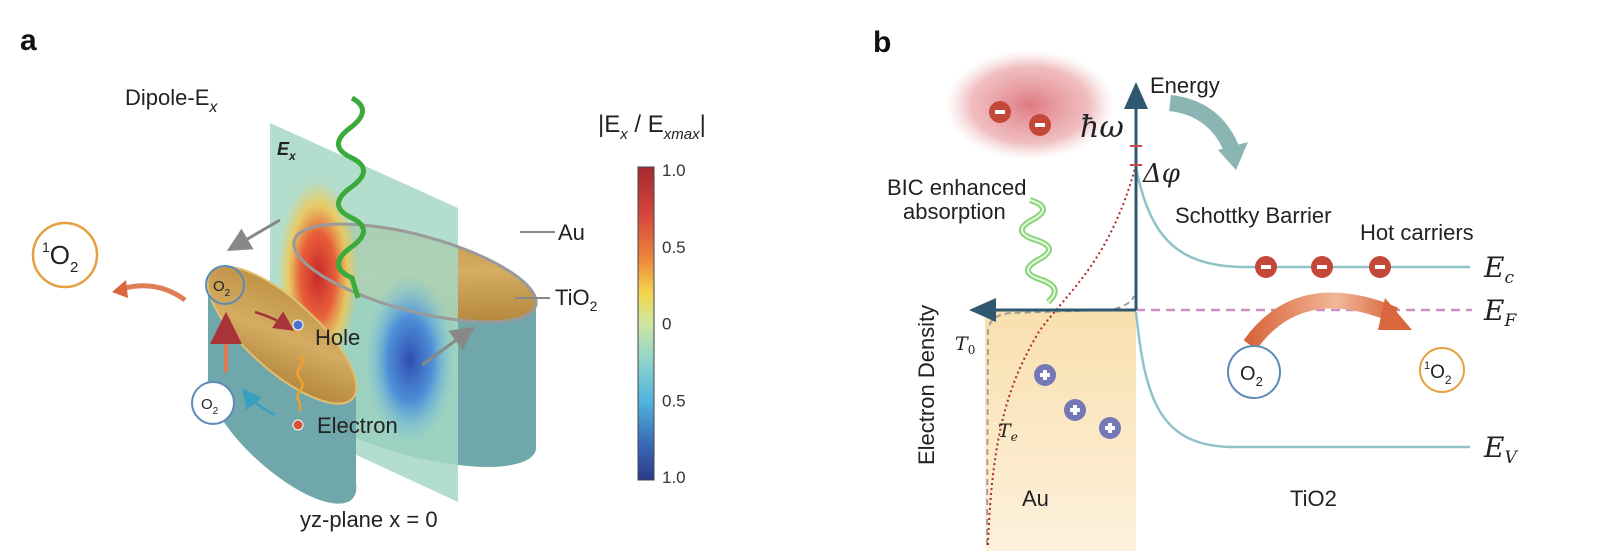 The width and height of the screenshot is (1601, 551). Describe the element at coordinates (1008, 432) in the screenshot. I see `te-label: Te` at that location.